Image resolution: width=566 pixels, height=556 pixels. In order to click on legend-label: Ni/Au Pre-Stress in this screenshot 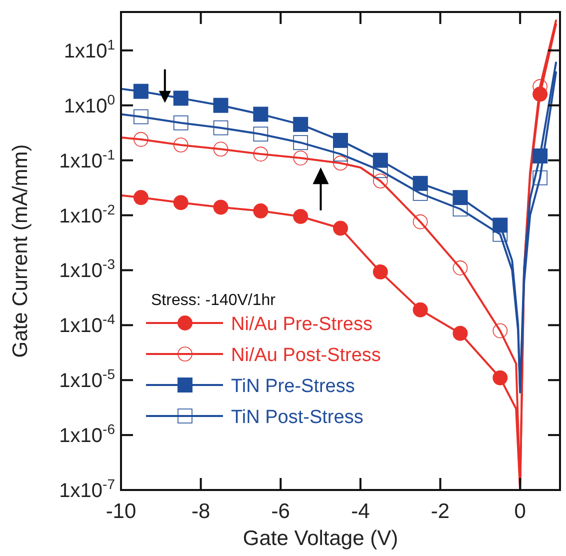, I will do `click(301, 324)`.